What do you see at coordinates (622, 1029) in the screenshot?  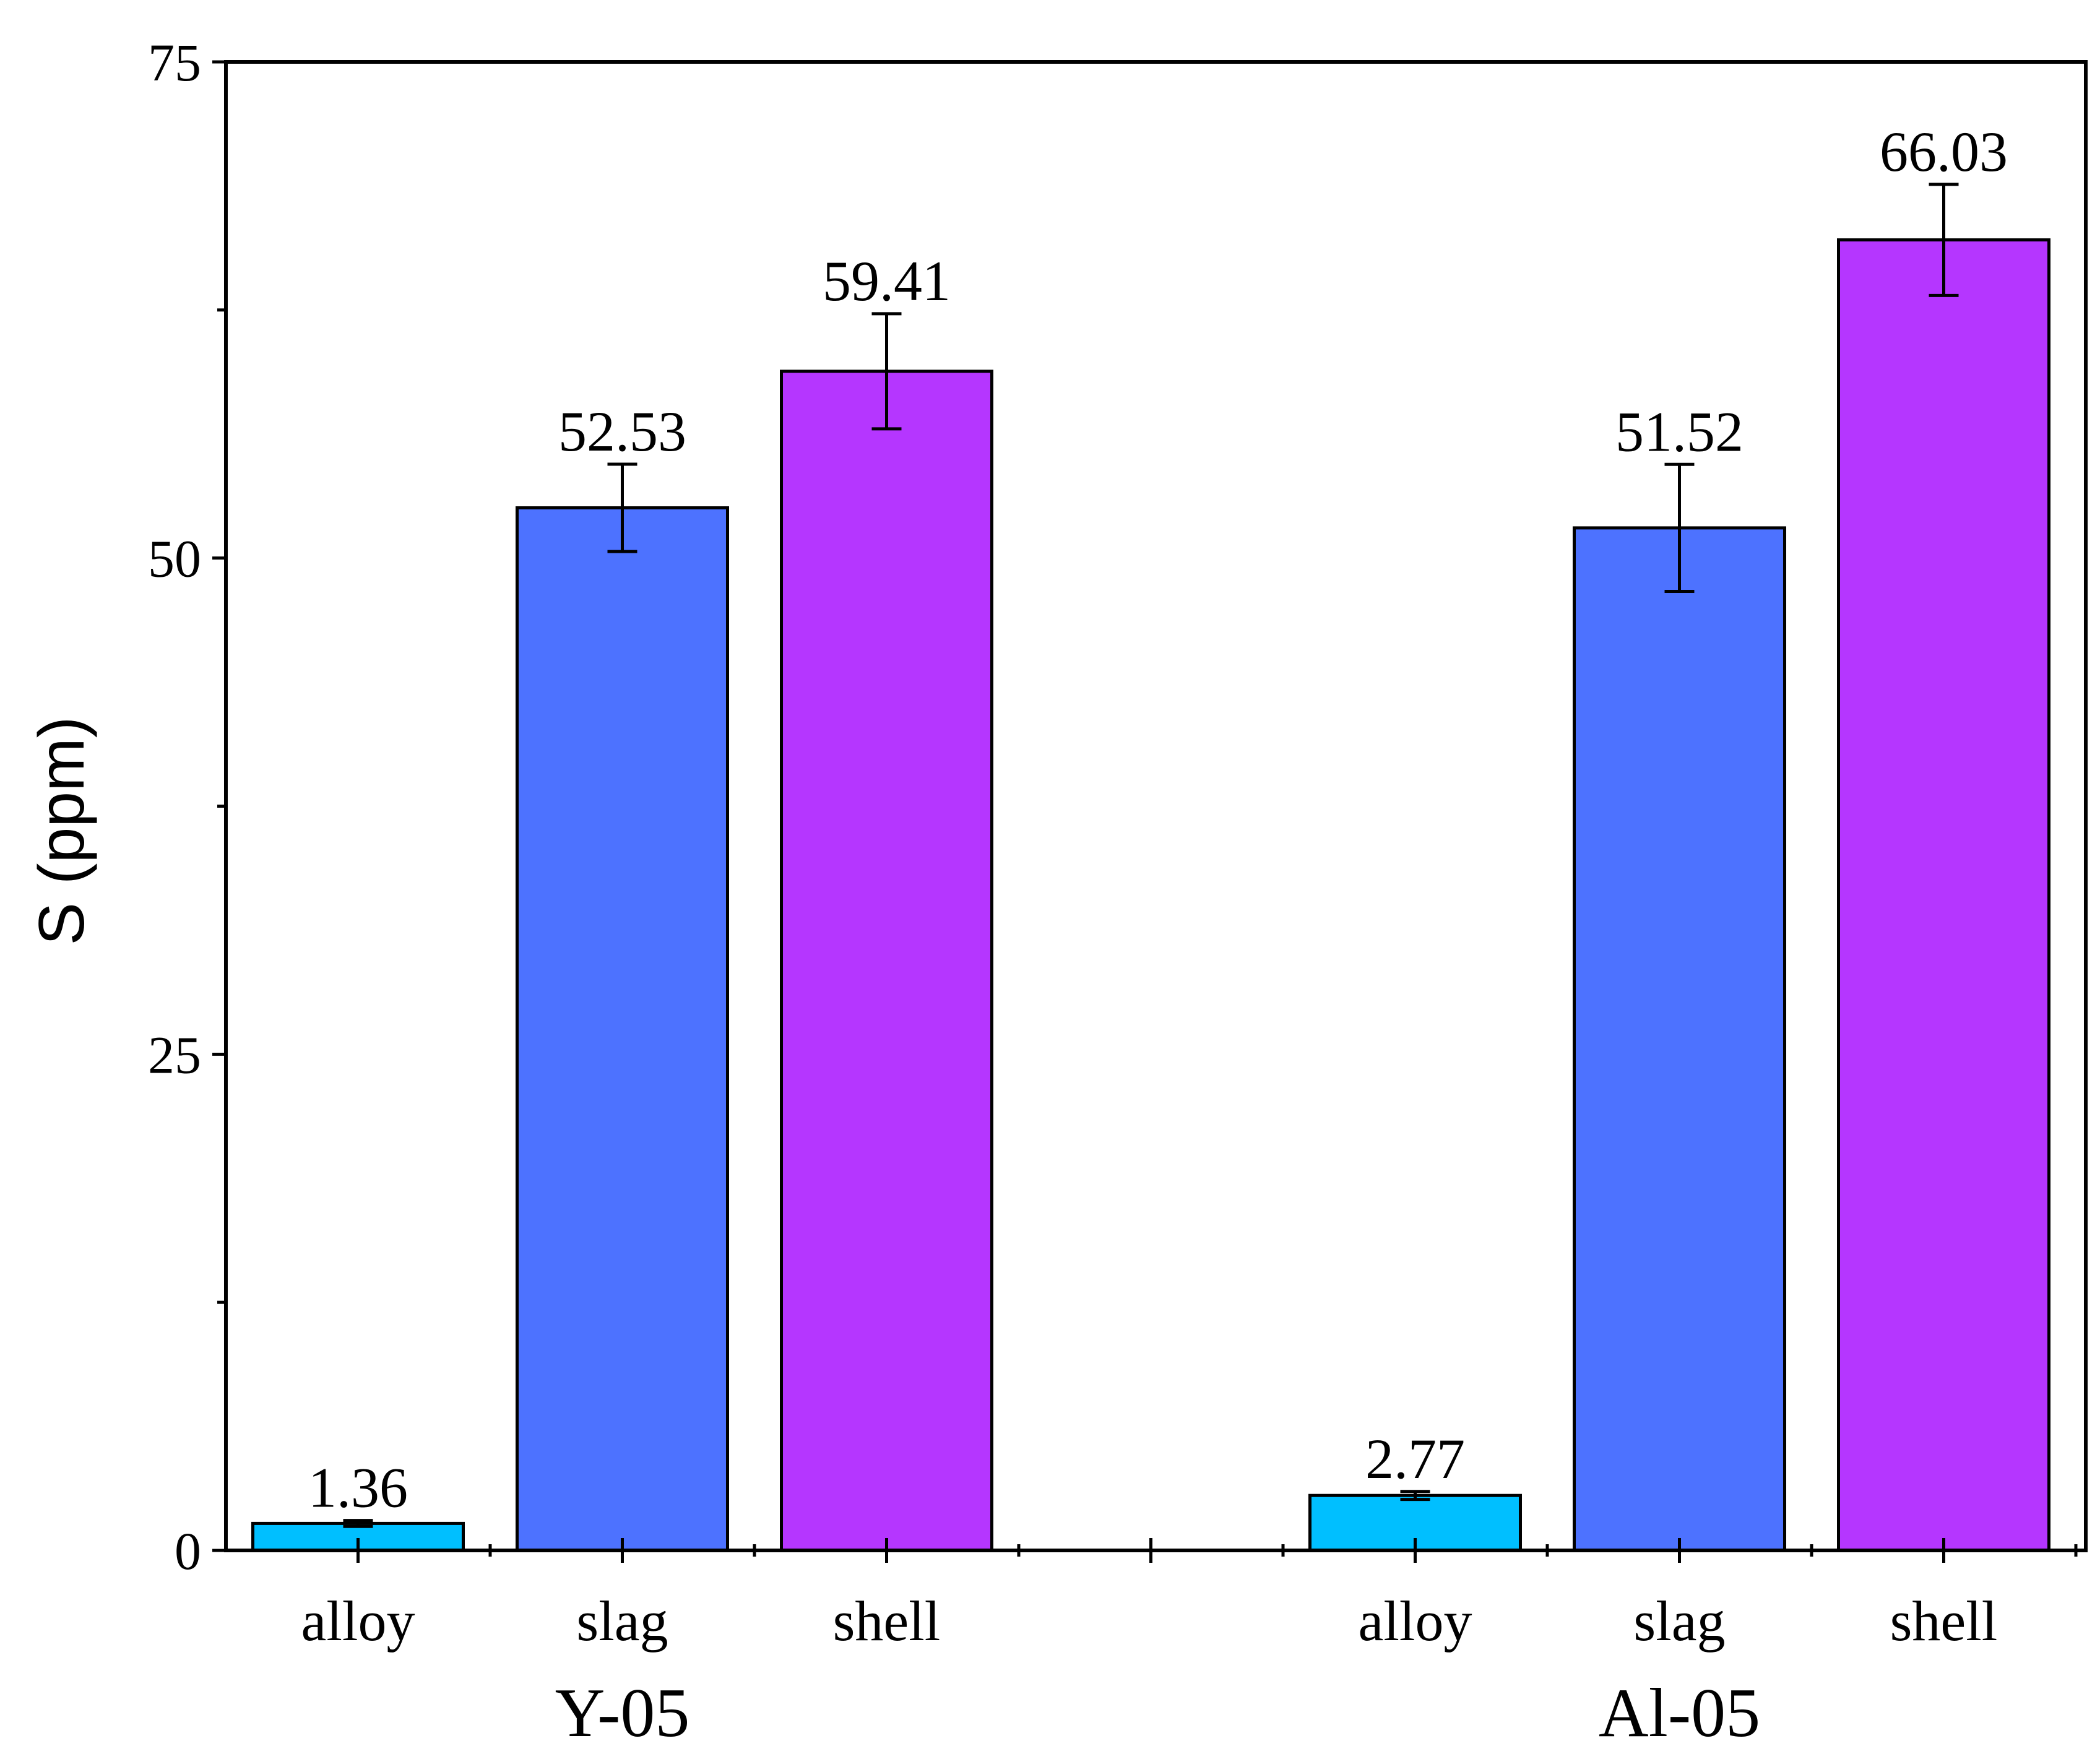 I see `bar-y-05-slag` at bounding box center [622, 1029].